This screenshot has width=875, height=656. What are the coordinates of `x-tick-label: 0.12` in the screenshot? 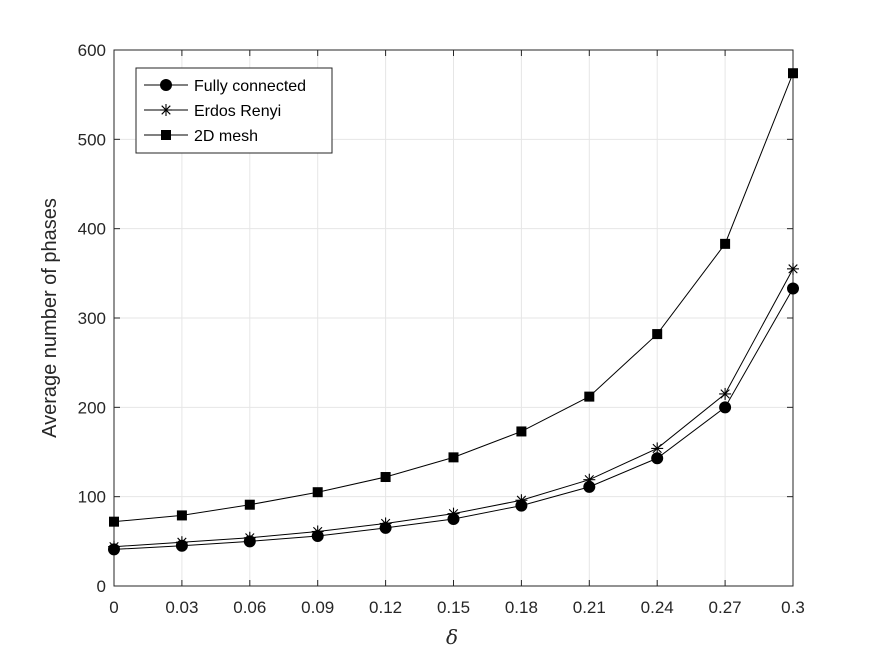 It's located at (385, 607).